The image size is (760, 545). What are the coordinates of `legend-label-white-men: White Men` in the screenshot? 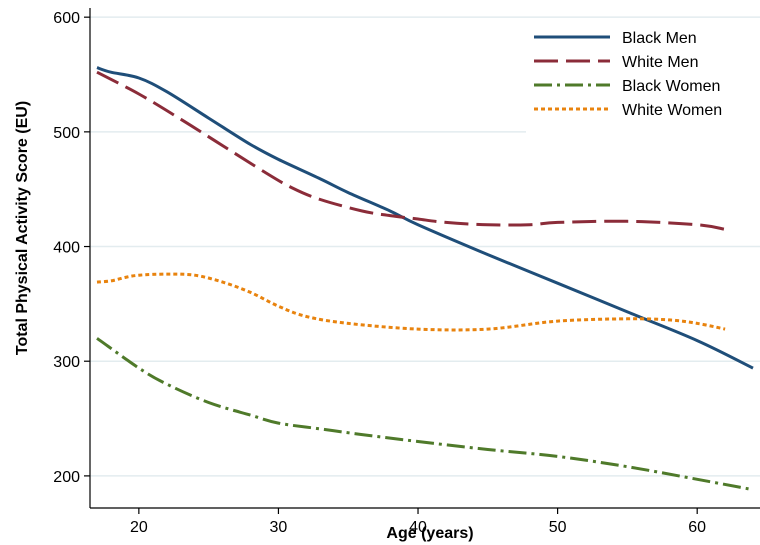 It's located at (660, 62).